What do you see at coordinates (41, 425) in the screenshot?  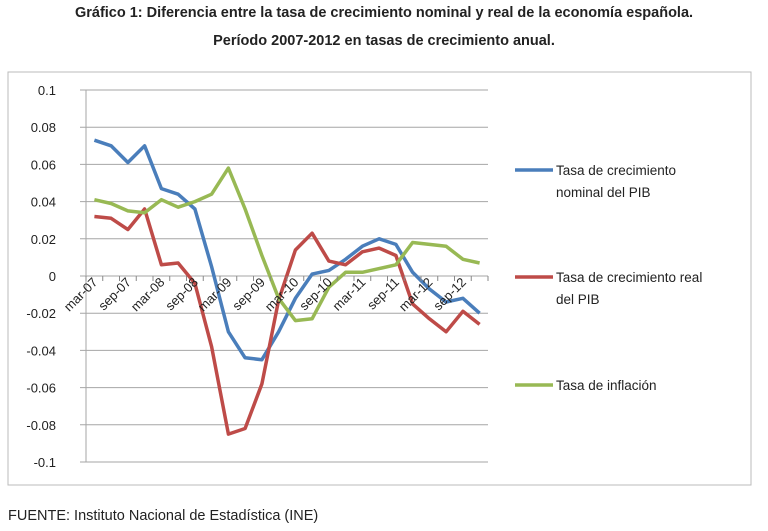 I see `y-tick-label: -0.08` at bounding box center [41, 425].